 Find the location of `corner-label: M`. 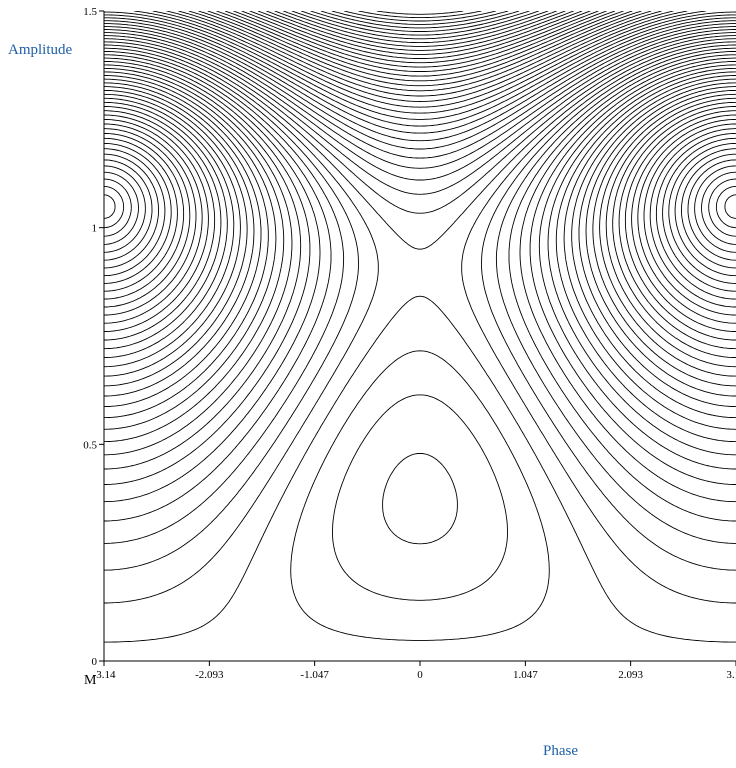

corner-label: M is located at coordinates (90, 680).